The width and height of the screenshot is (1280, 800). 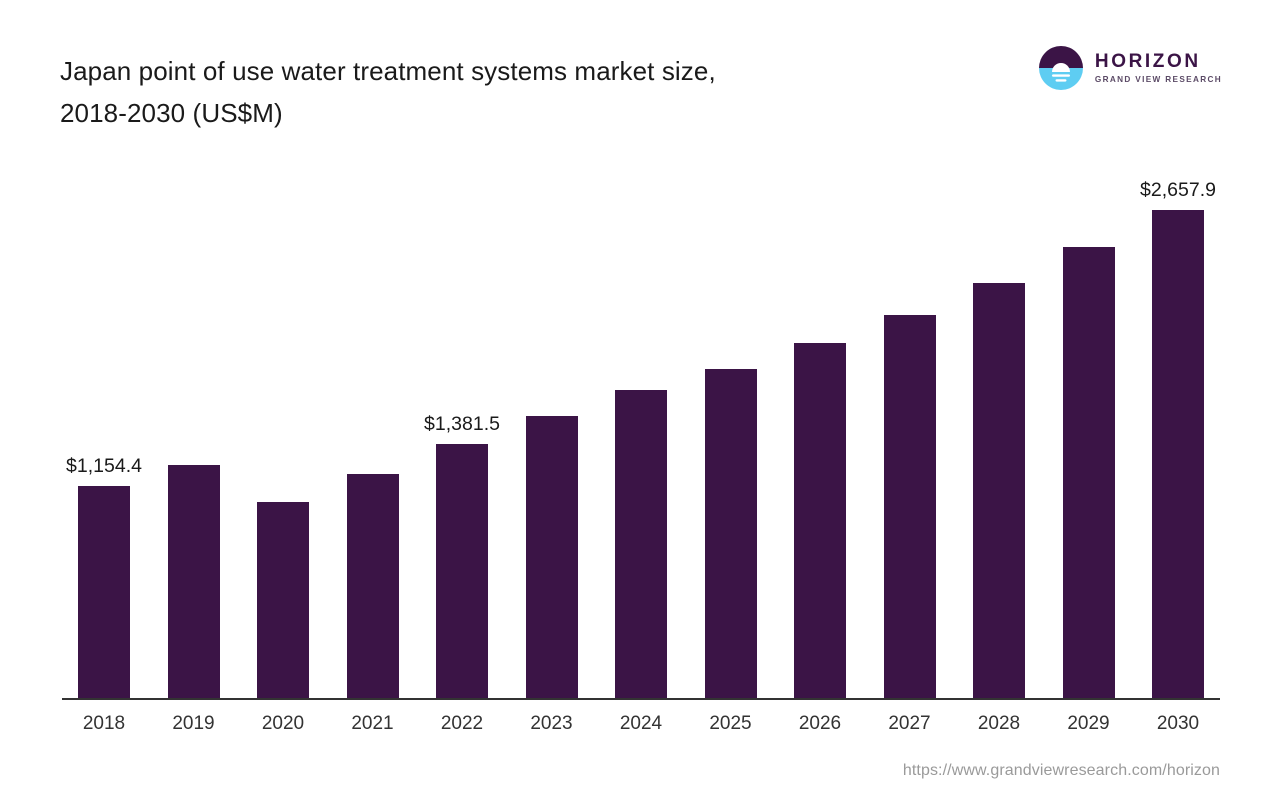 What do you see at coordinates (193, 581) in the screenshot?
I see `bar-2019` at bounding box center [193, 581].